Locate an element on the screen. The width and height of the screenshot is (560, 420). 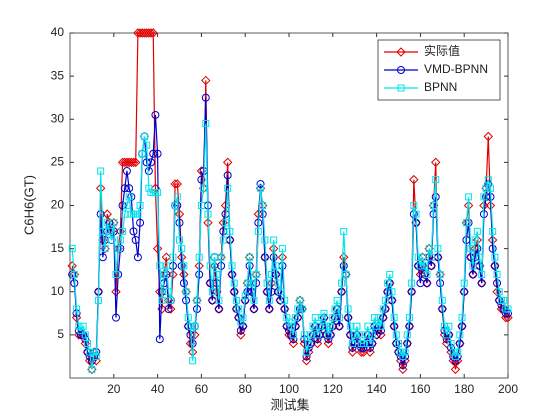
x-tick-label: 160 is located at coordinates (420, 389).